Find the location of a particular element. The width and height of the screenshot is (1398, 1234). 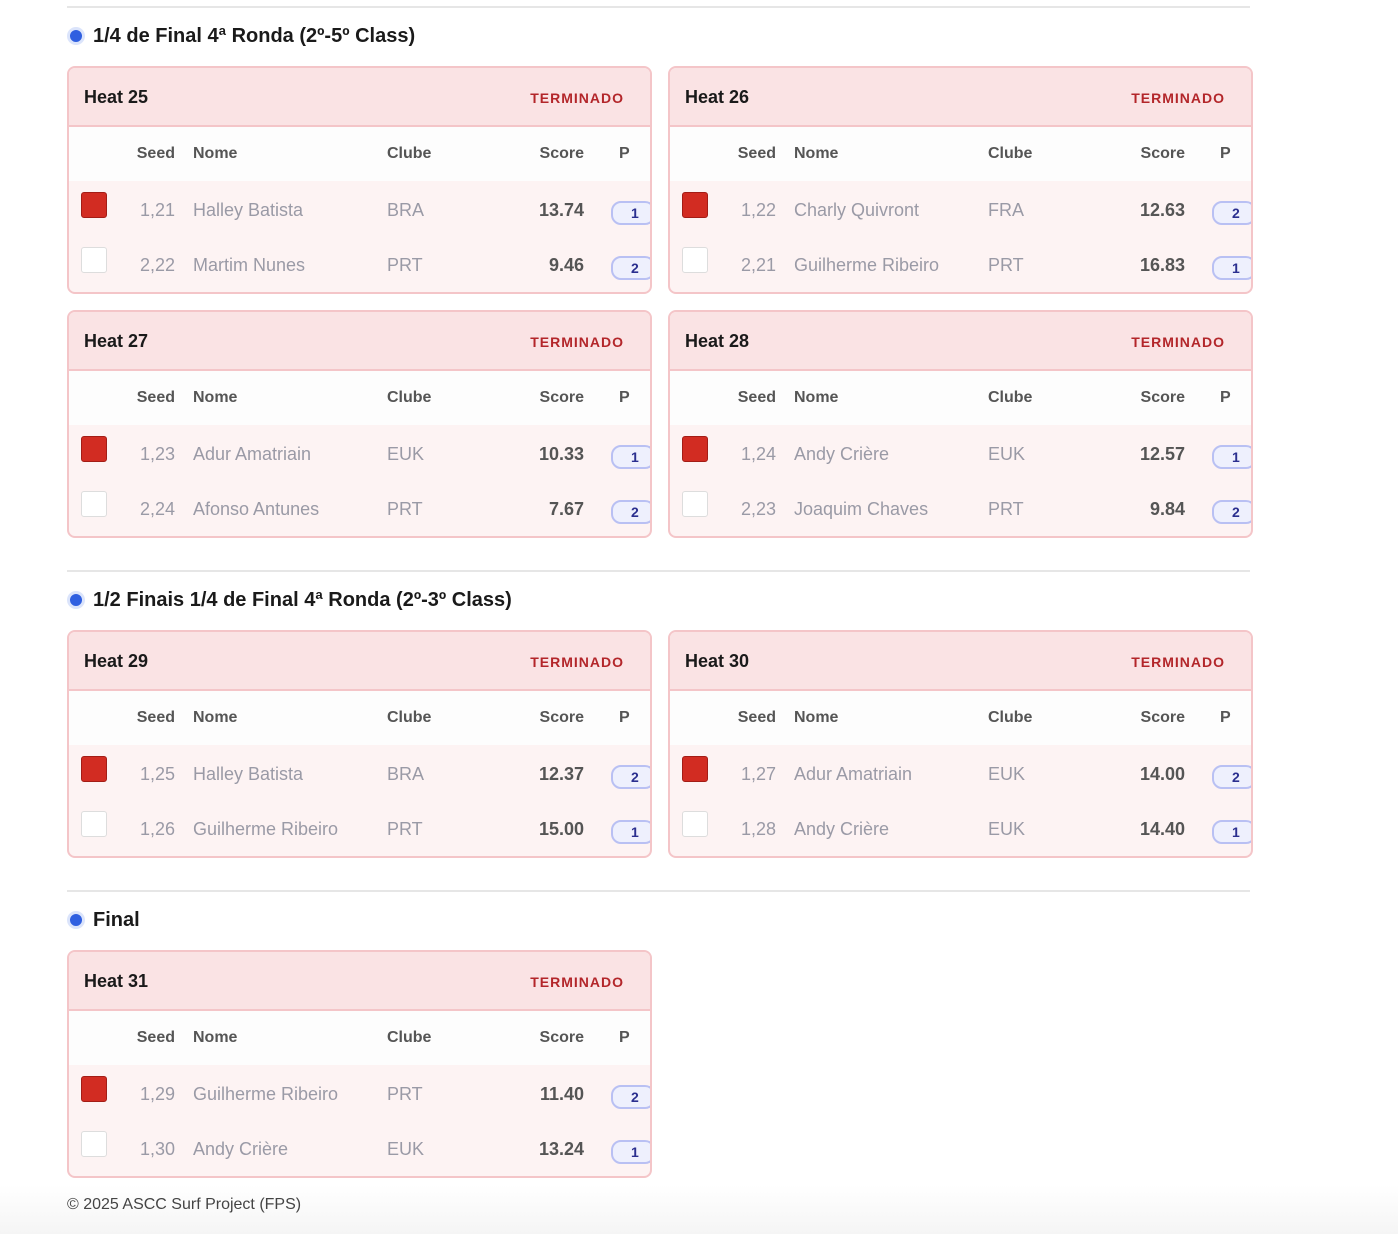

athlete-row: 2,22 Martim Nunes PRT 9.46 2 is located at coordinates (359, 265).